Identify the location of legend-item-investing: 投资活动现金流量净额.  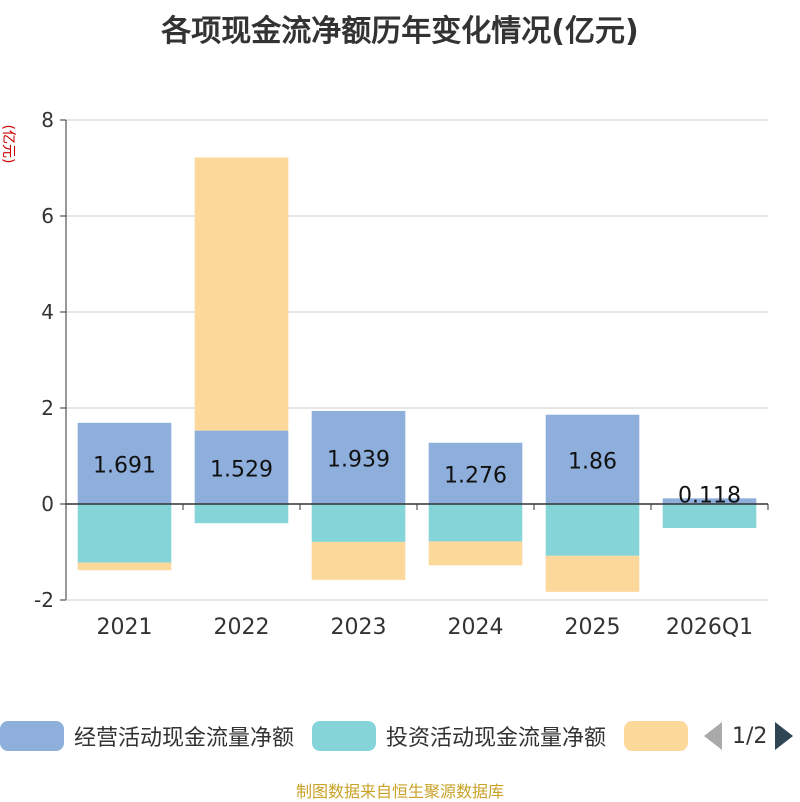
(459, 736).